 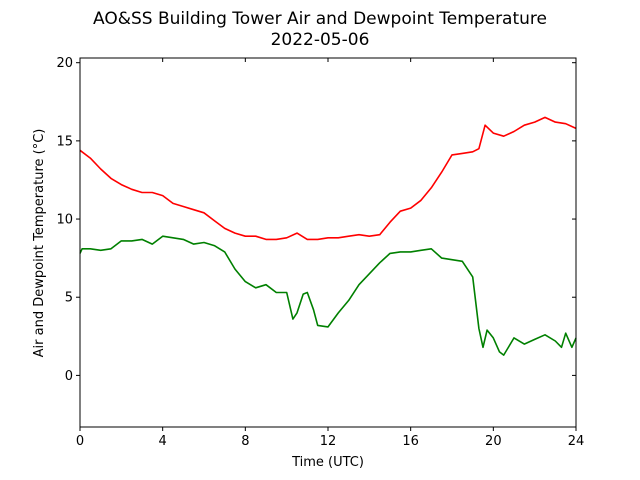 I want to click on y-tick-label: 5, so click(x=69, y=298).